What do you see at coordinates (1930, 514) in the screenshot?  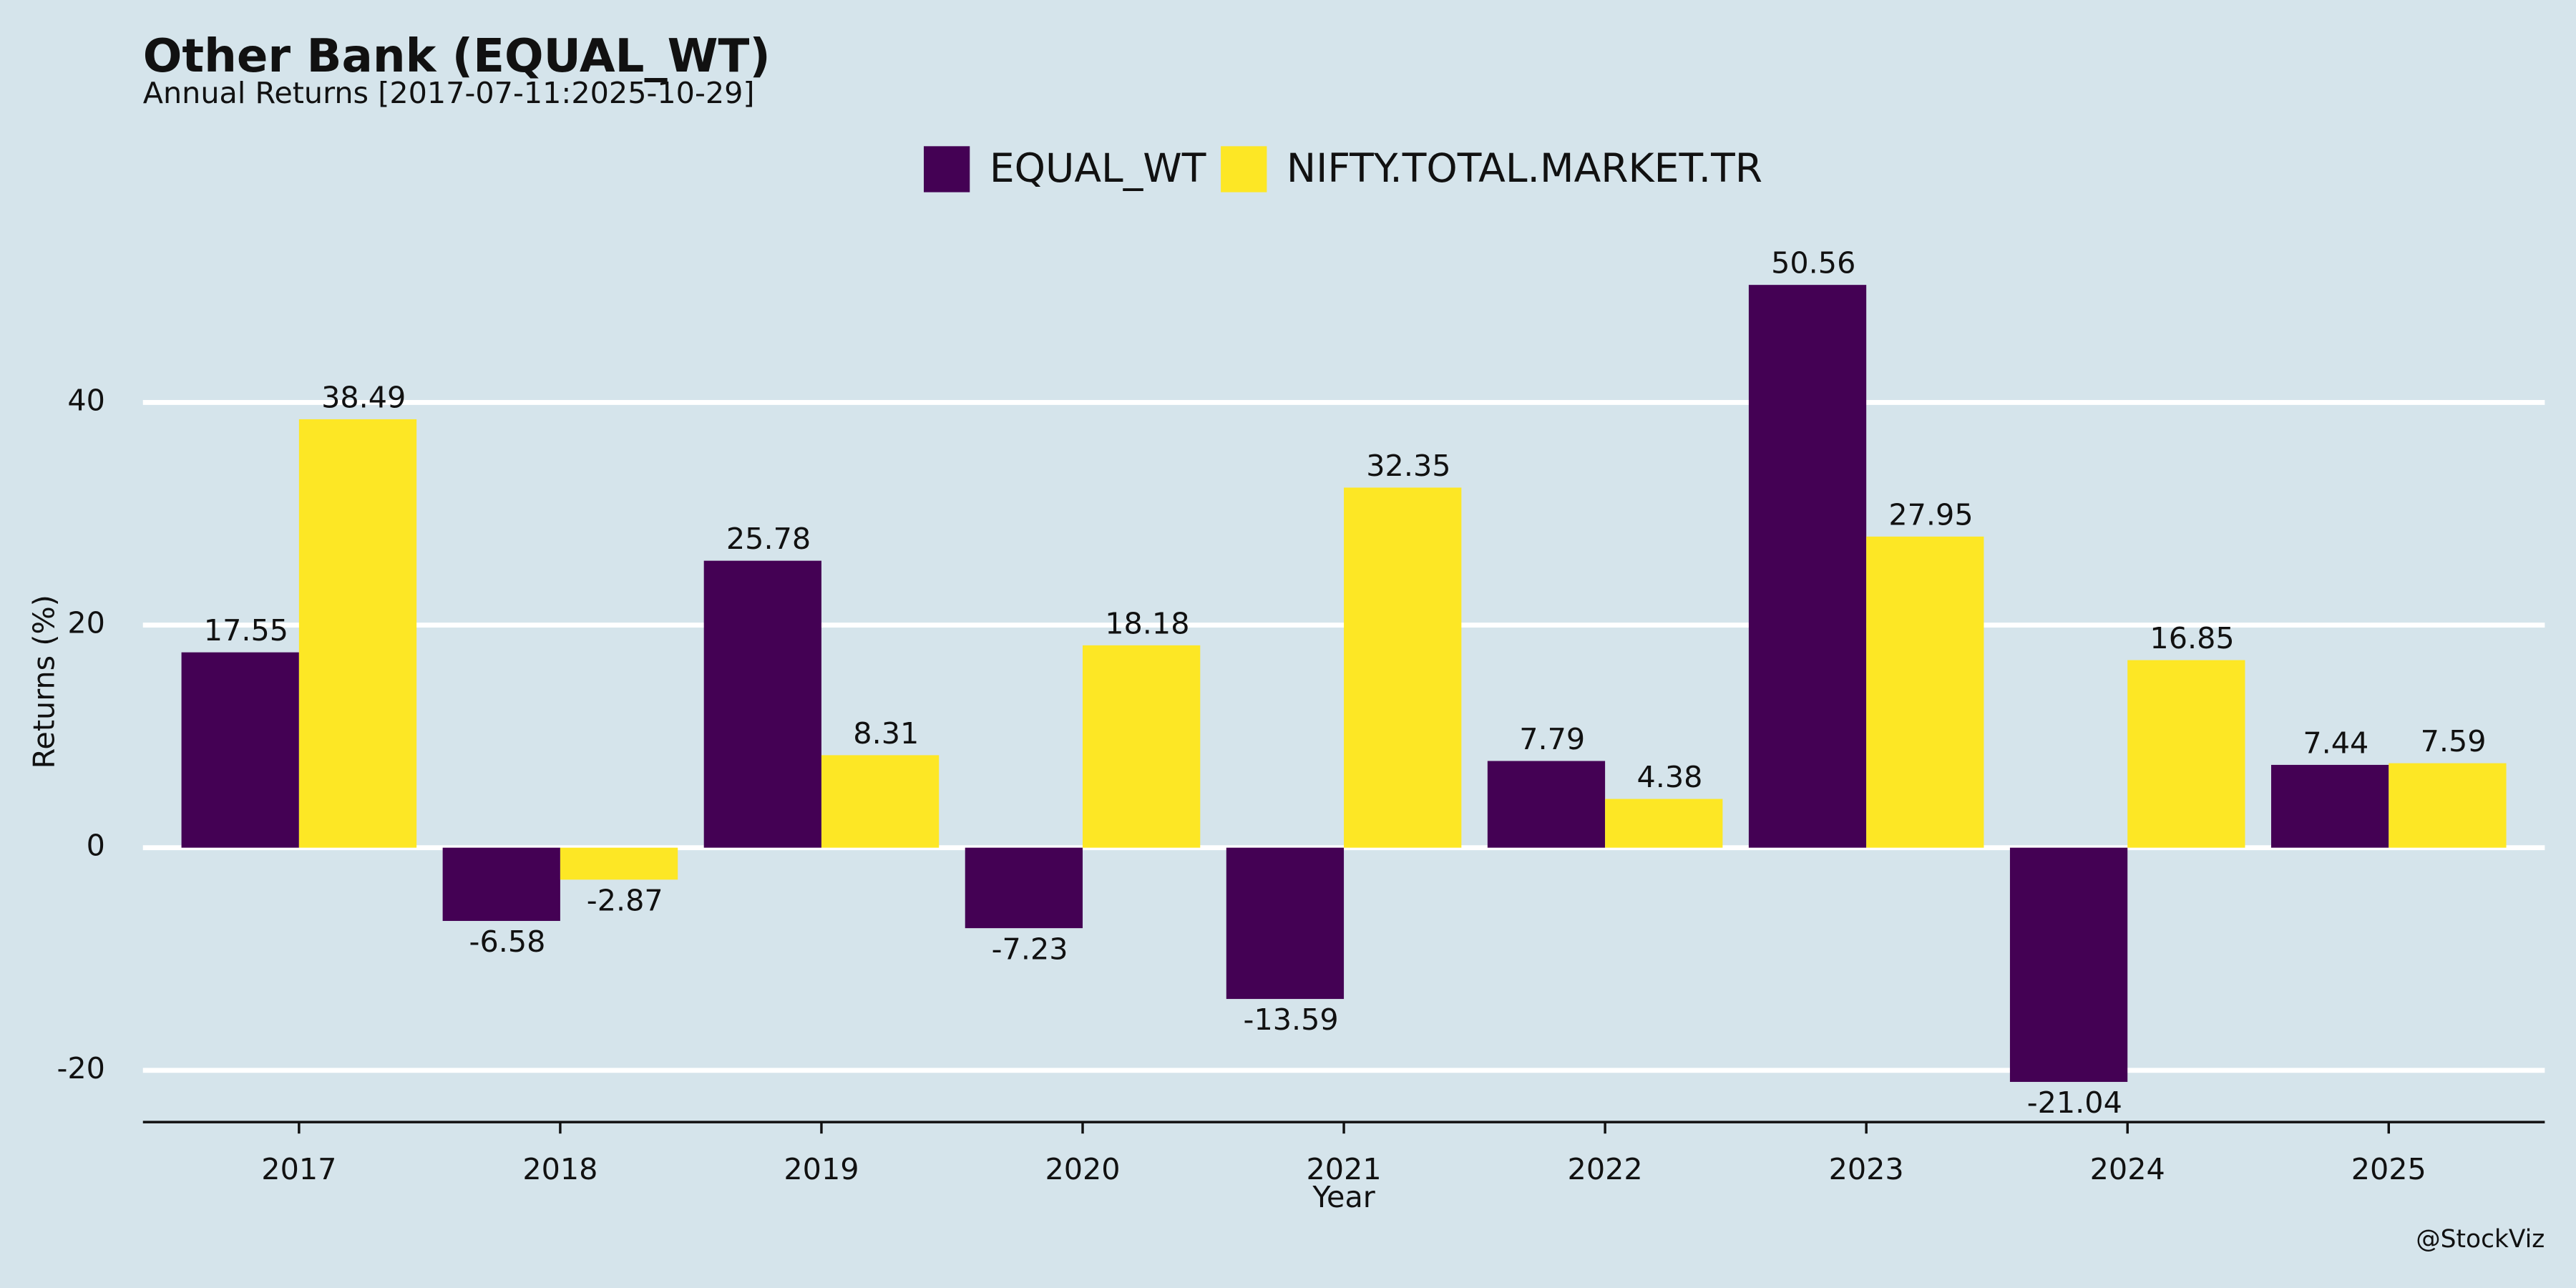 I see `value-label: 27.95` at bounding box center [1930, 514].